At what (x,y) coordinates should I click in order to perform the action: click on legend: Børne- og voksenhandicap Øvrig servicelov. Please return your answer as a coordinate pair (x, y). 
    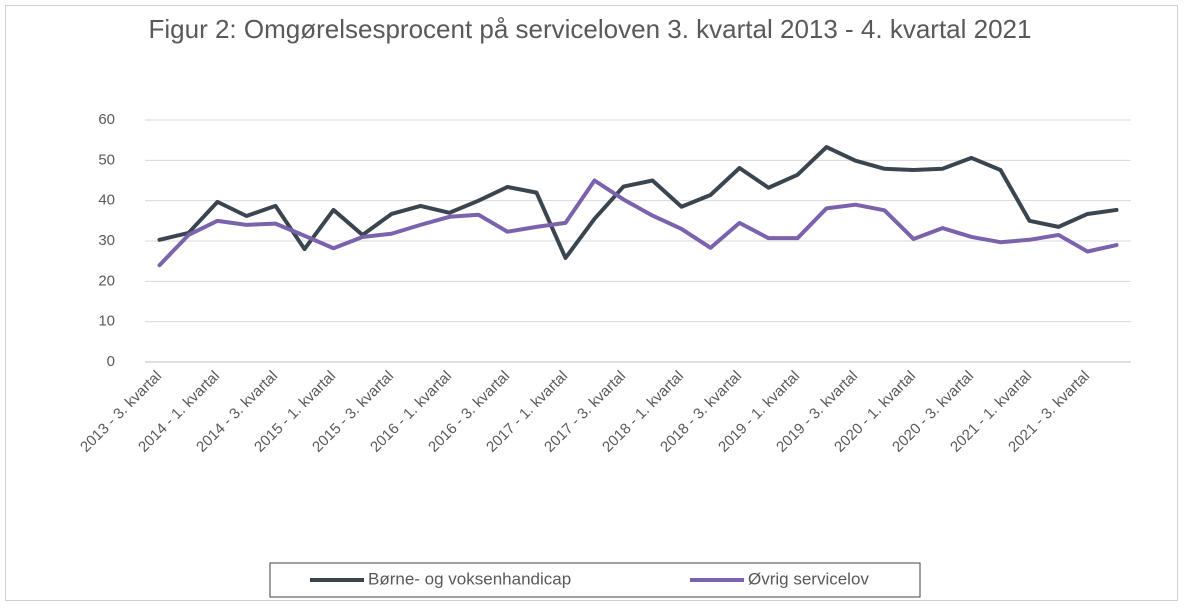
    Looking at the image, I should click on (595, 580).